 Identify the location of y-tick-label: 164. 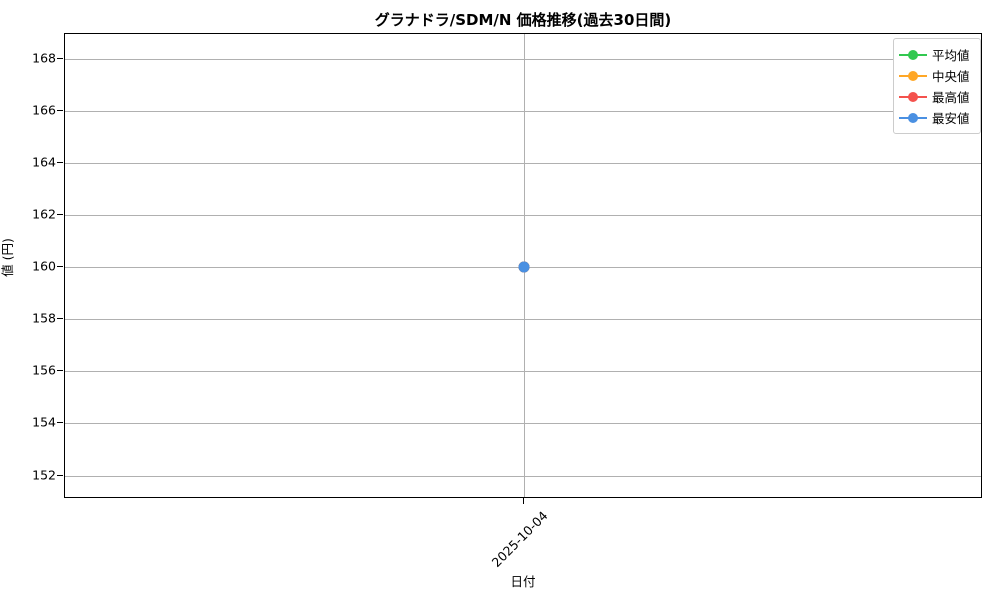
(44, 162).